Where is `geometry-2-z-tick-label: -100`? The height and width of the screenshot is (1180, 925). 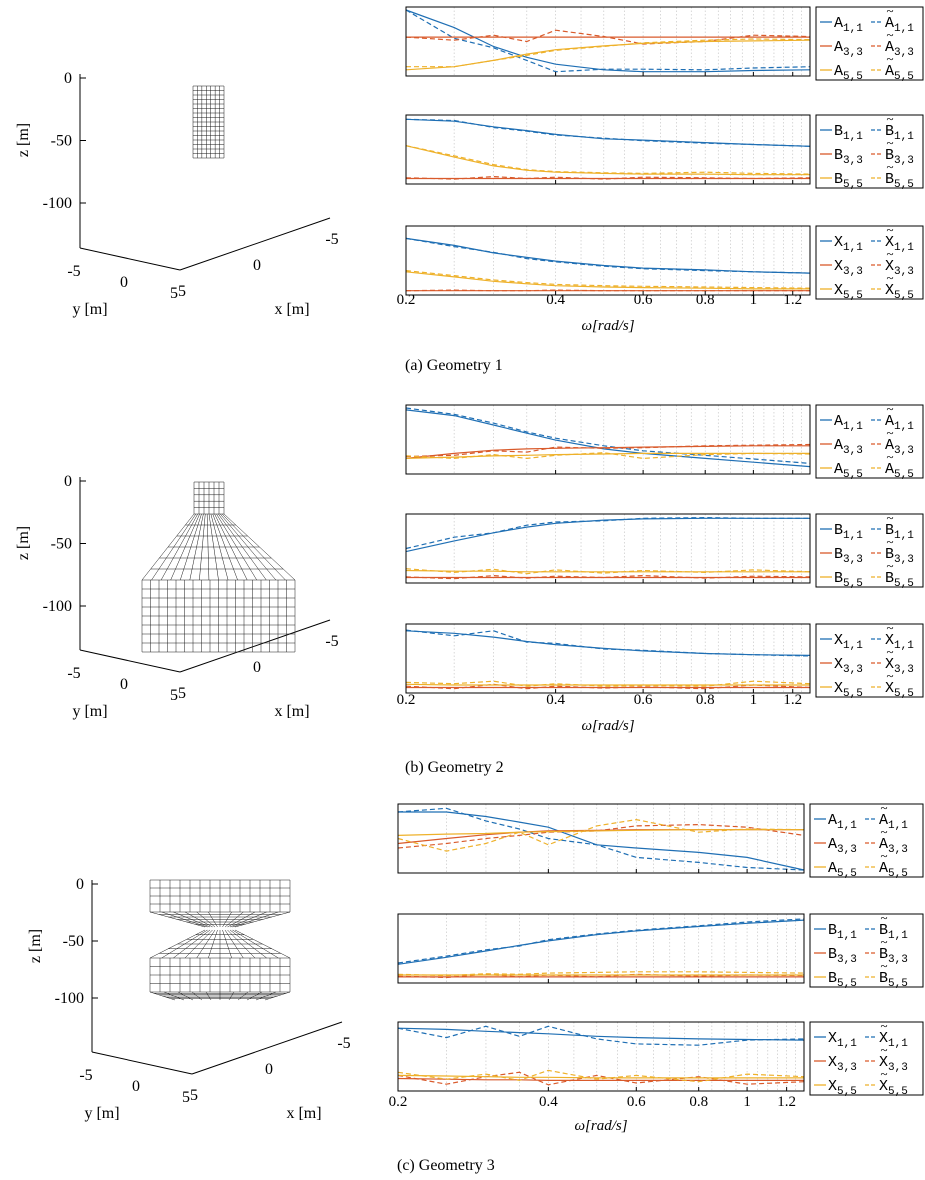 geometry-2-z-tick-label: -100 is located at coordinates (57, 606).